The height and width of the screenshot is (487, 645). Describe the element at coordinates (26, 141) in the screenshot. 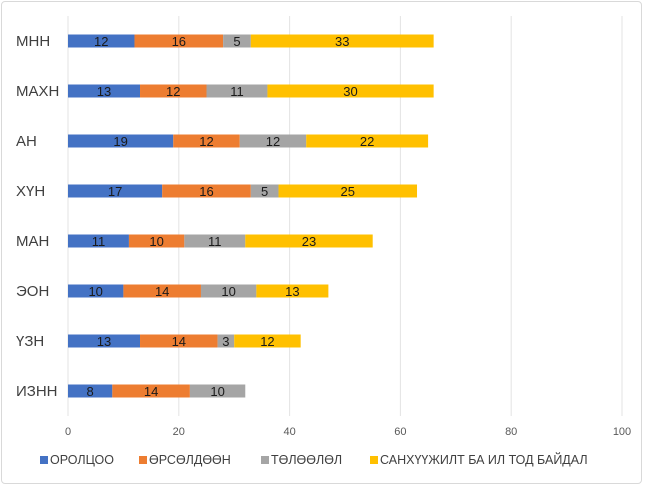

I see `category-label-2: АН` at that location.